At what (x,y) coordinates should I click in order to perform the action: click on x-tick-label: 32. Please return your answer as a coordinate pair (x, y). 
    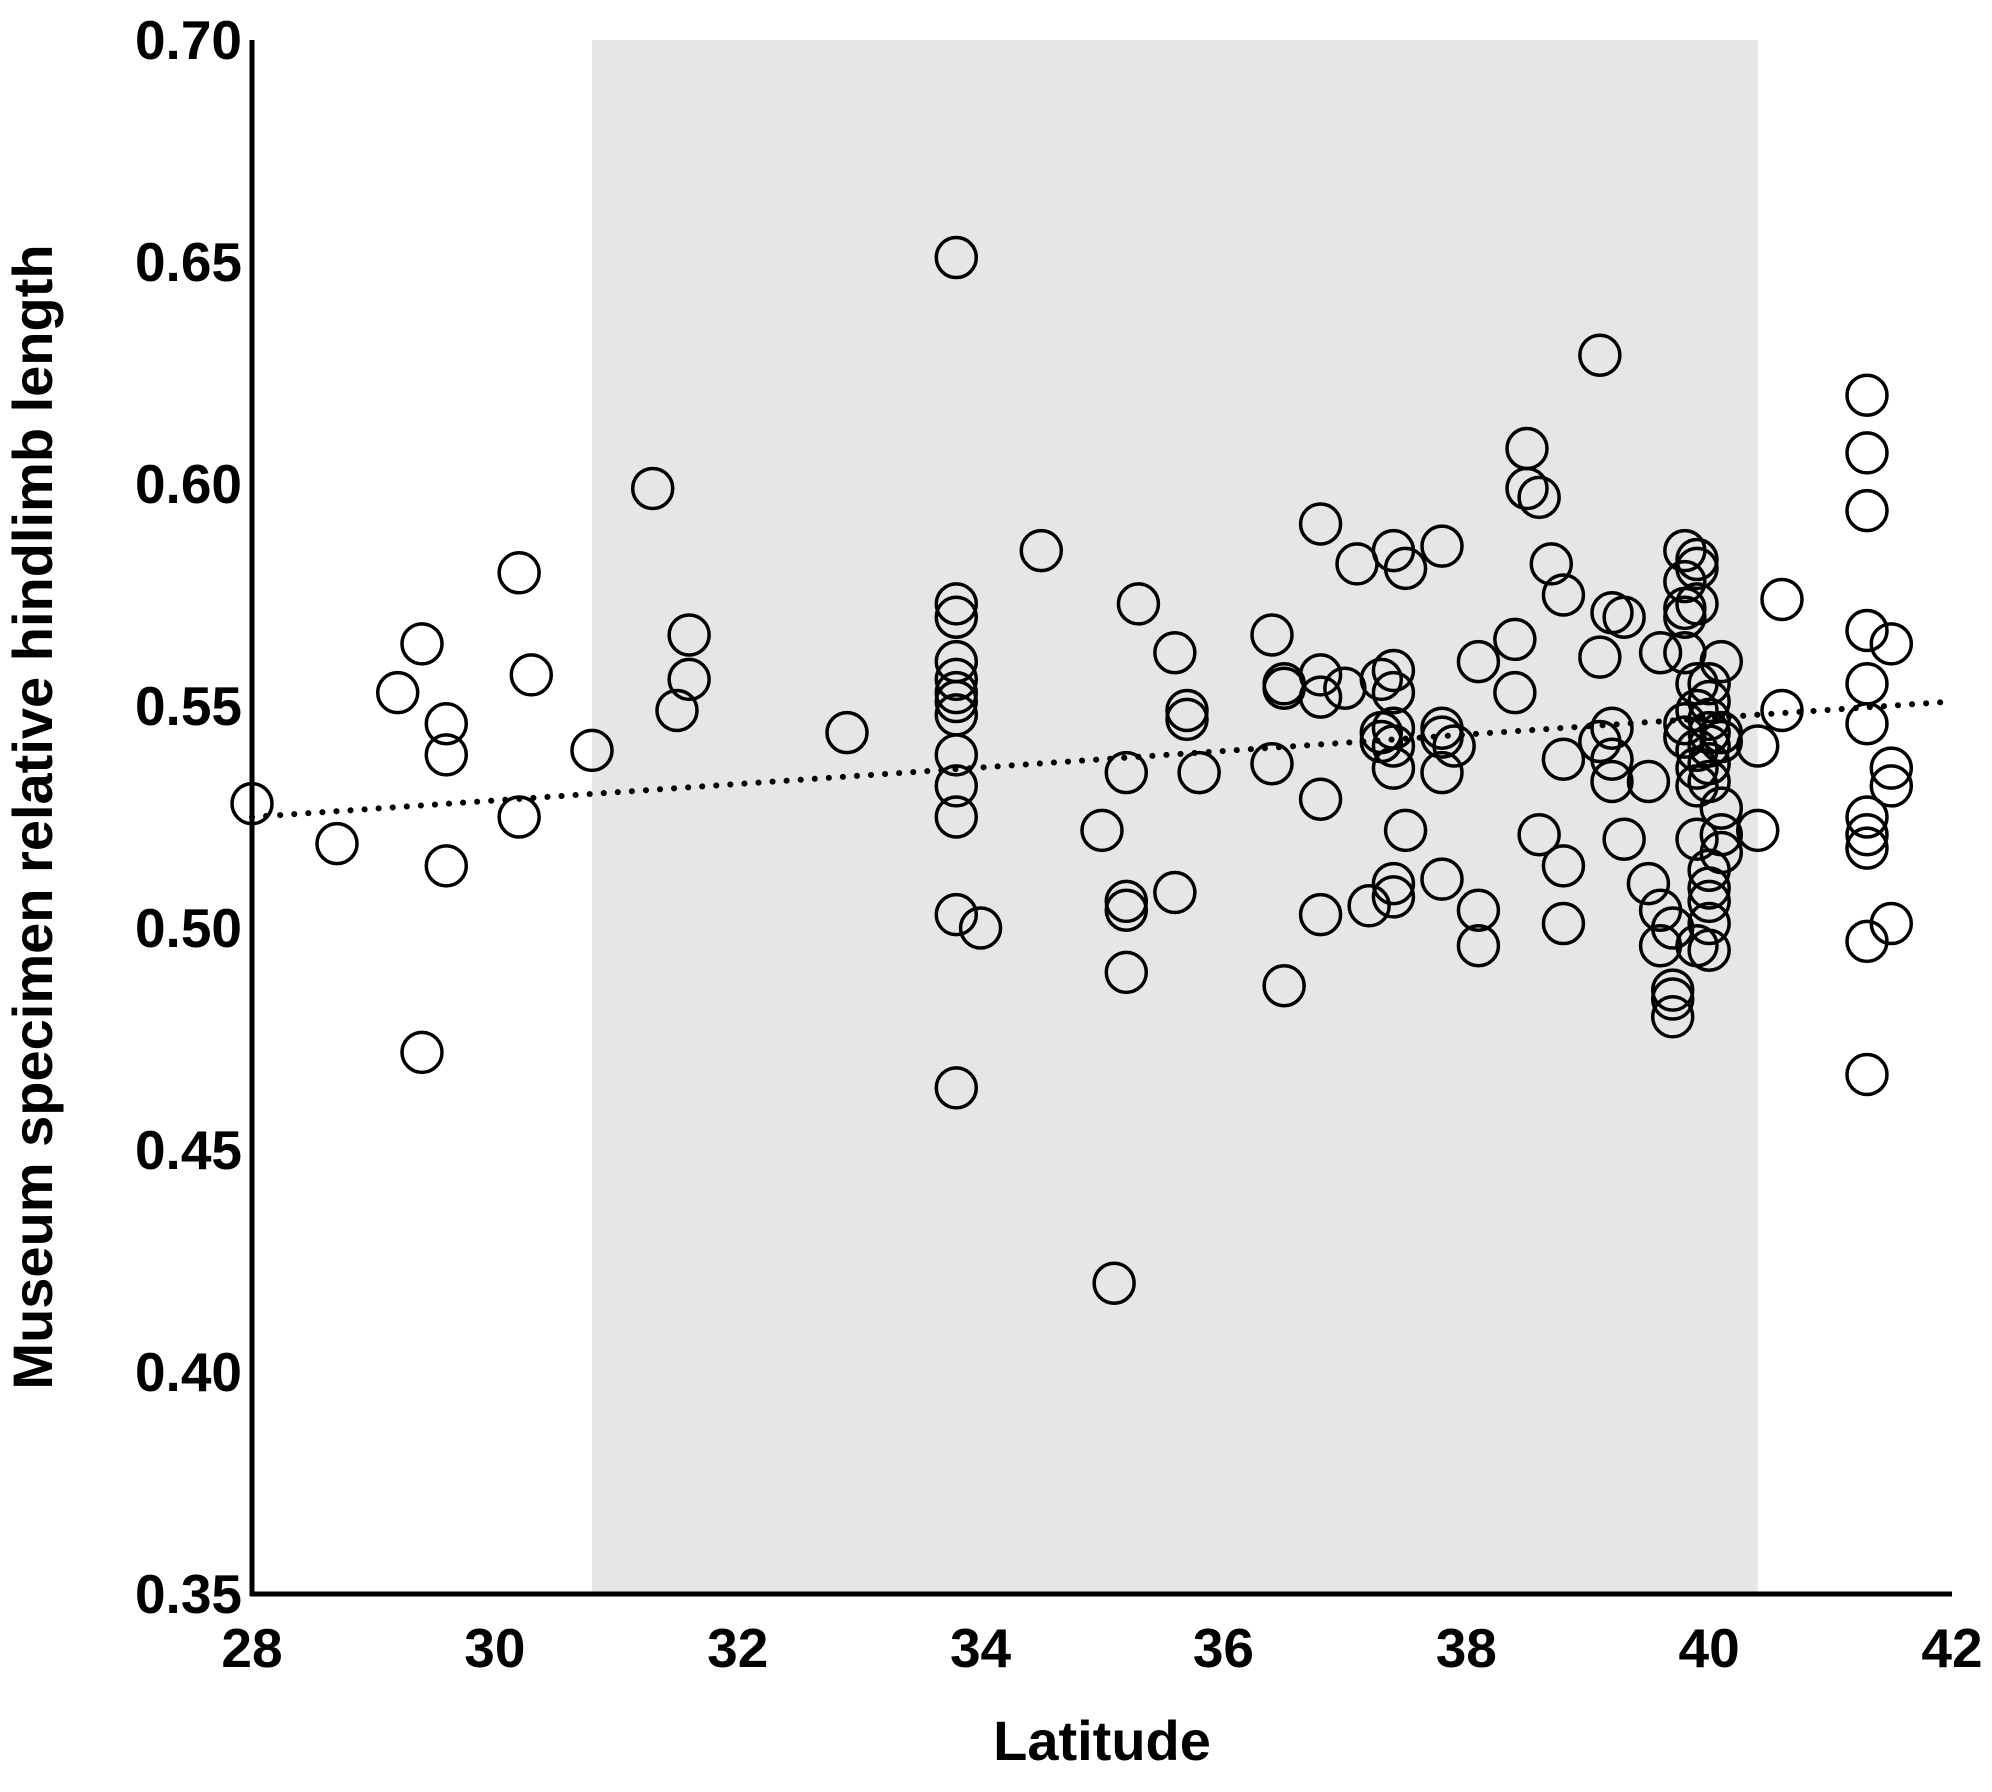
    Looking at the image, I should click on (737, 1648).